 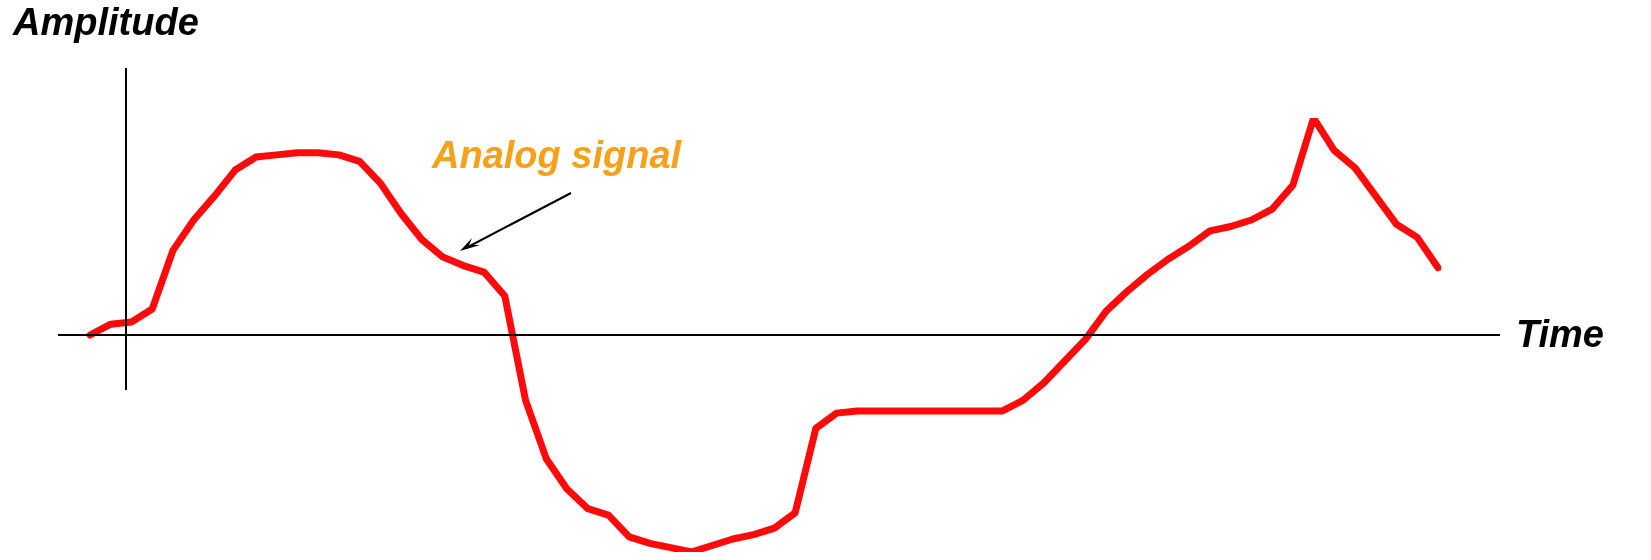 What do you see at coordinates (105, 22) in the screenshot?
I see `y-axis-title: Amplitude` at bounding box center [105, 22].